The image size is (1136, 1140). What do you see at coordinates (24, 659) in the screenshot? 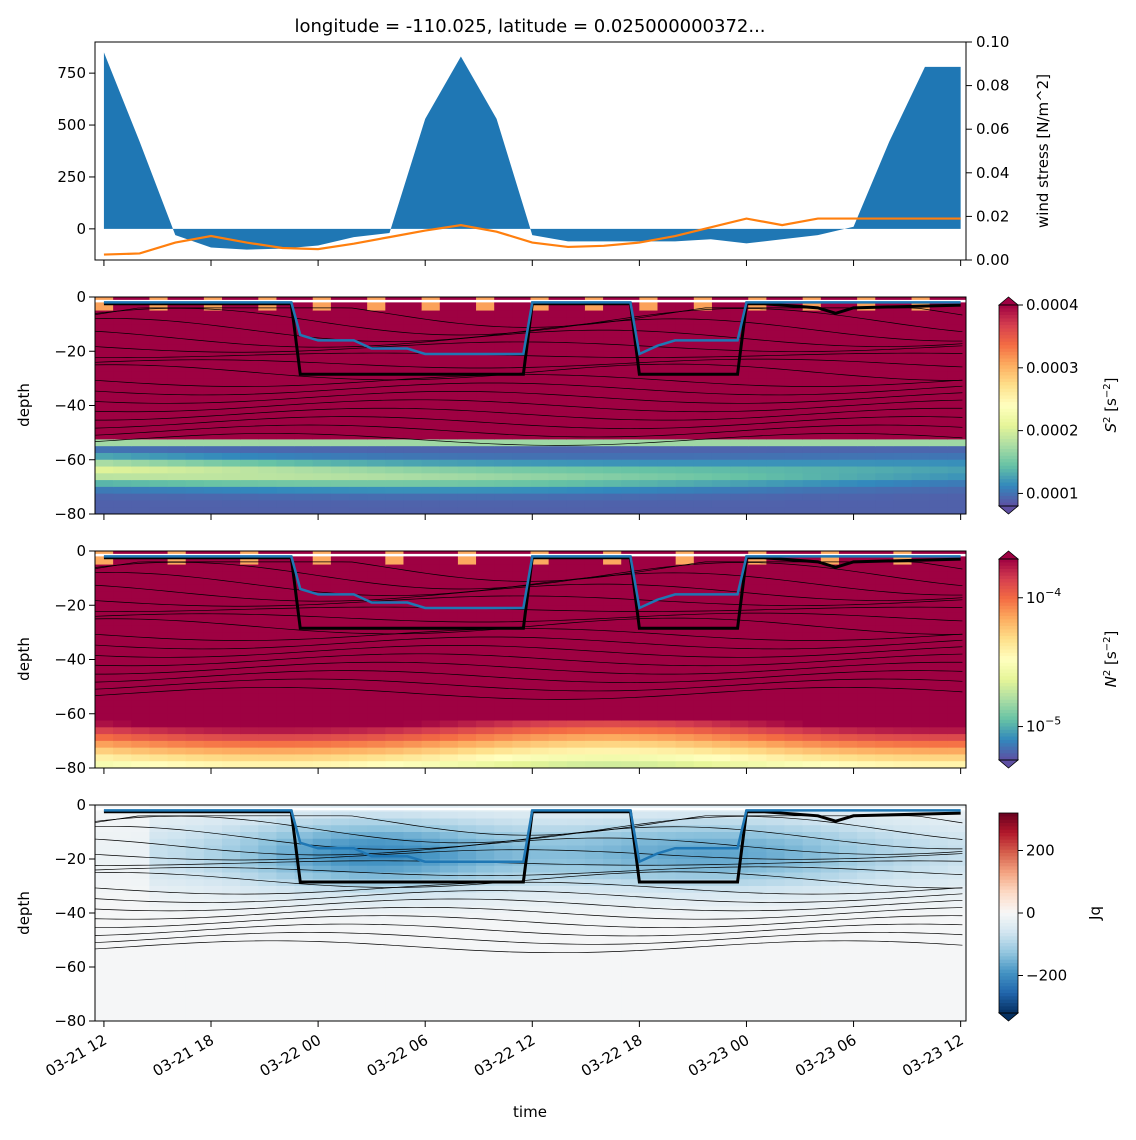
I see `panel-n2-ylabel: depth` at bounding box center [24, 659].